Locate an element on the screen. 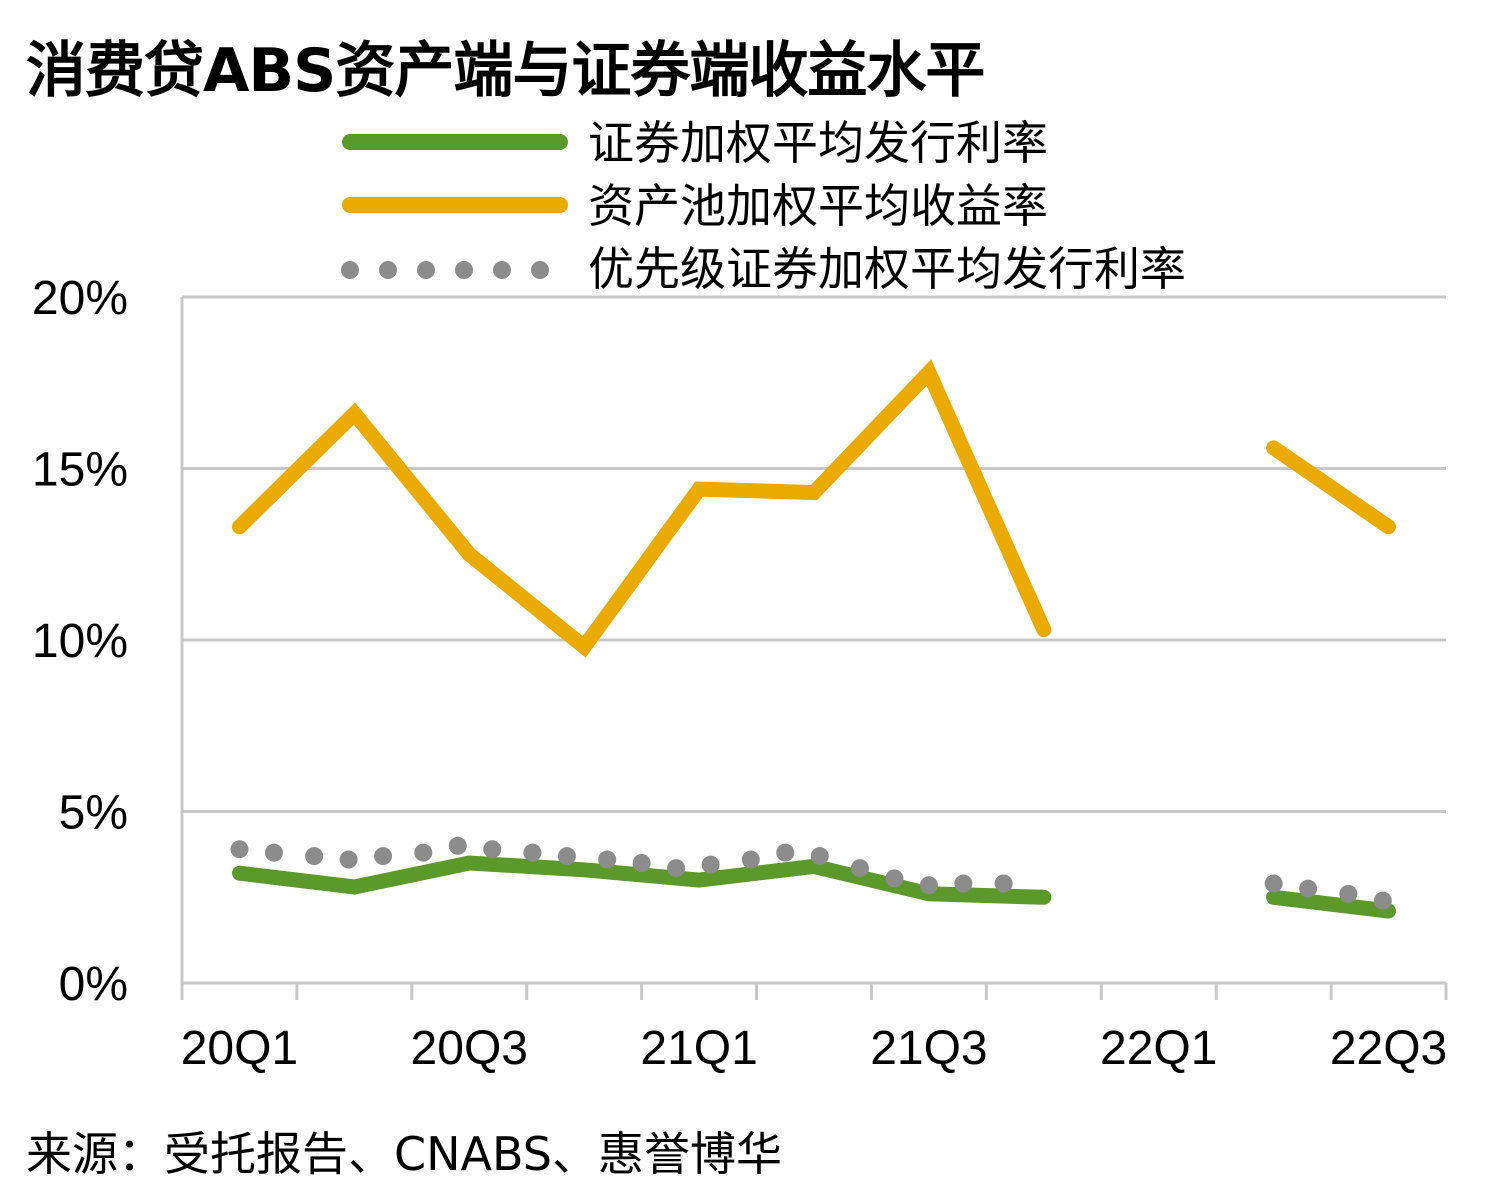 The image size is (1501, 1184). legend-entry: 证券加权平均发行利率 is located at coordinates (695, 143).